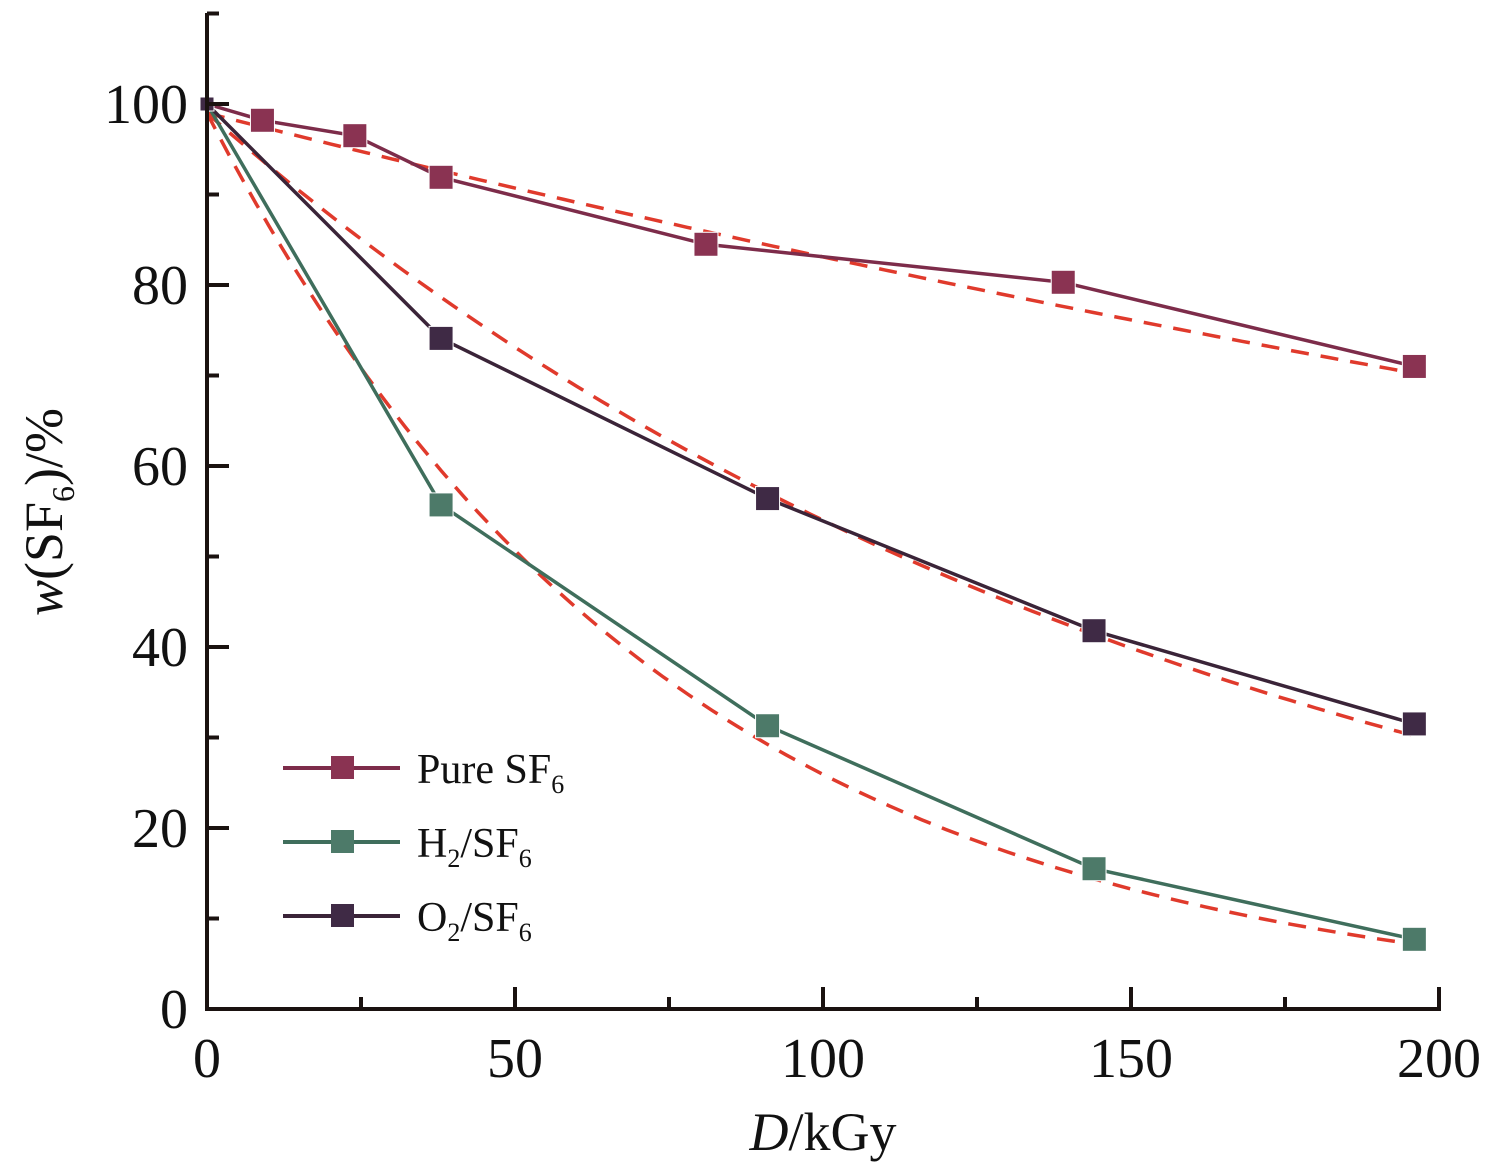 The width and height of the screenshot is (1500, 1173). Describe the element at coordinates (843, 1132) in the screenshot. I see `x-axis-title-unit: /kGy` at that location.